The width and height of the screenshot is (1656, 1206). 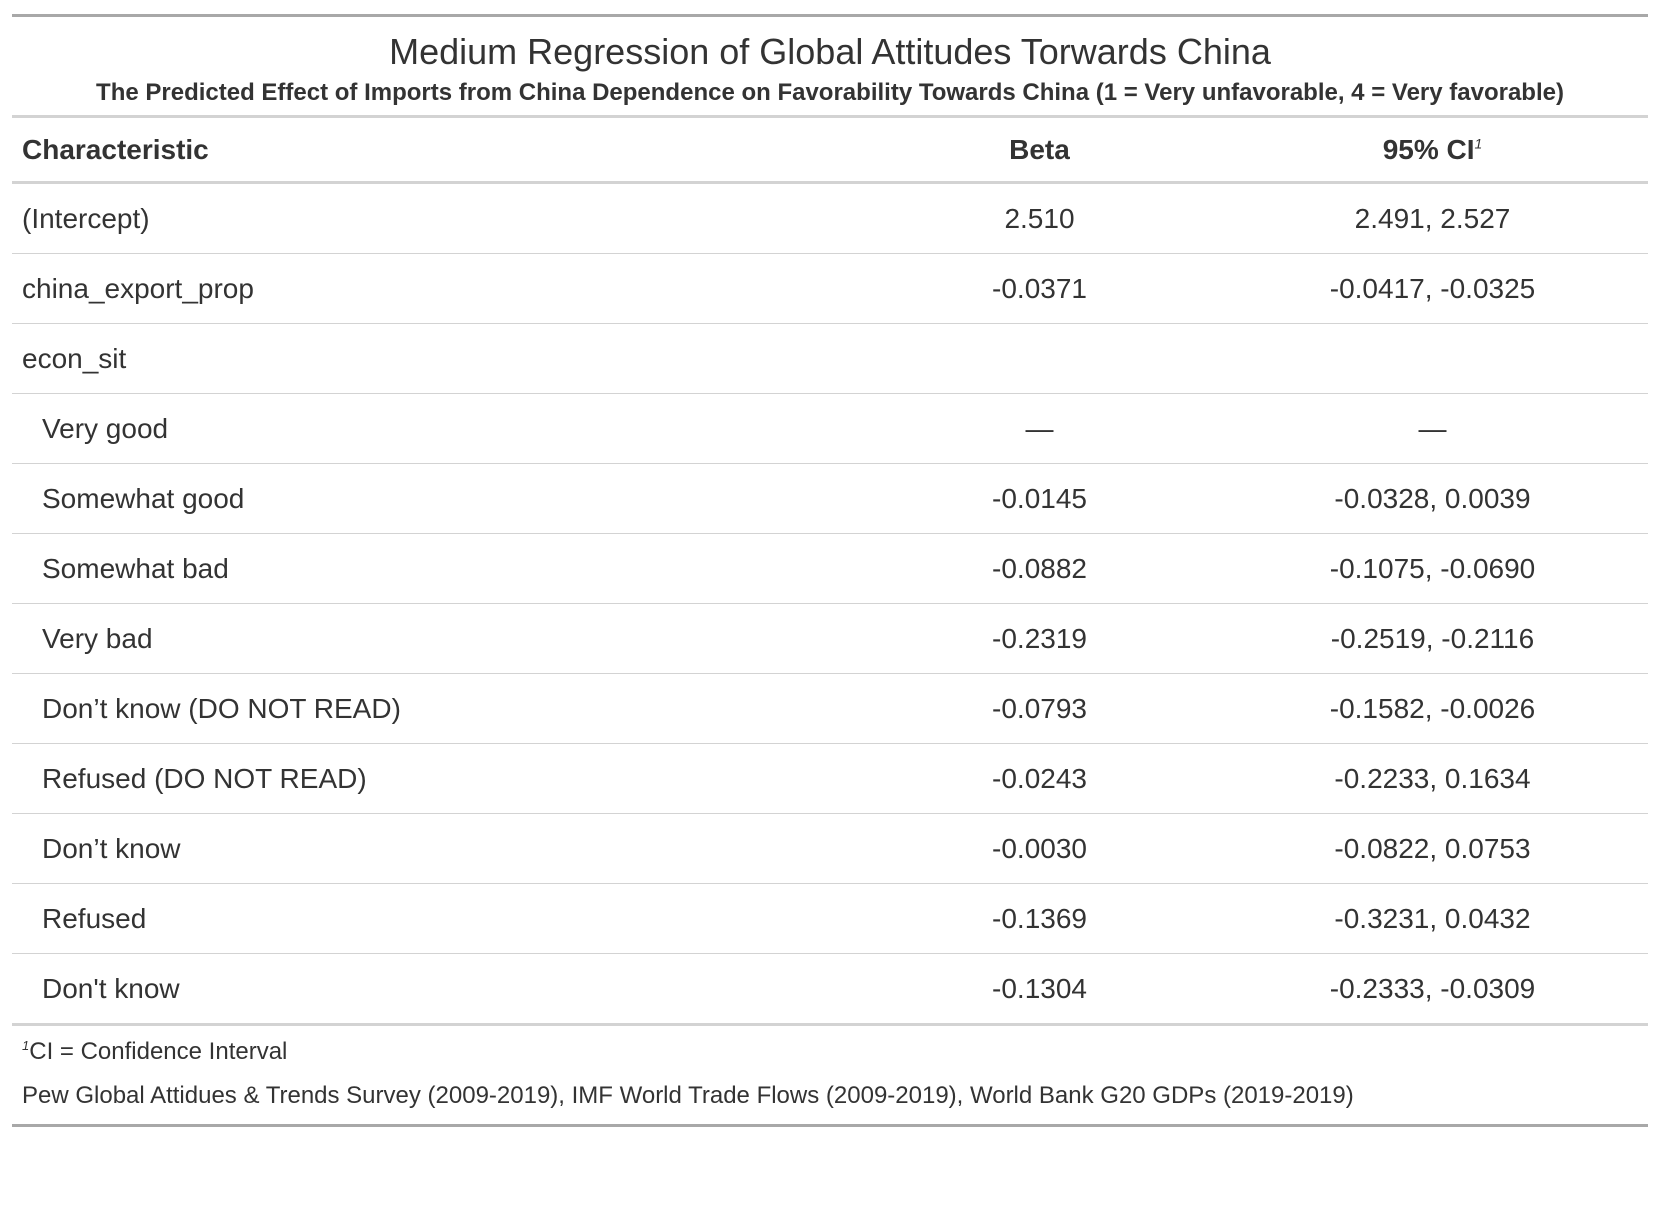 I want to click on column-header-row: Characteristic Beta 95% CI1, so click(x=830, y=150).